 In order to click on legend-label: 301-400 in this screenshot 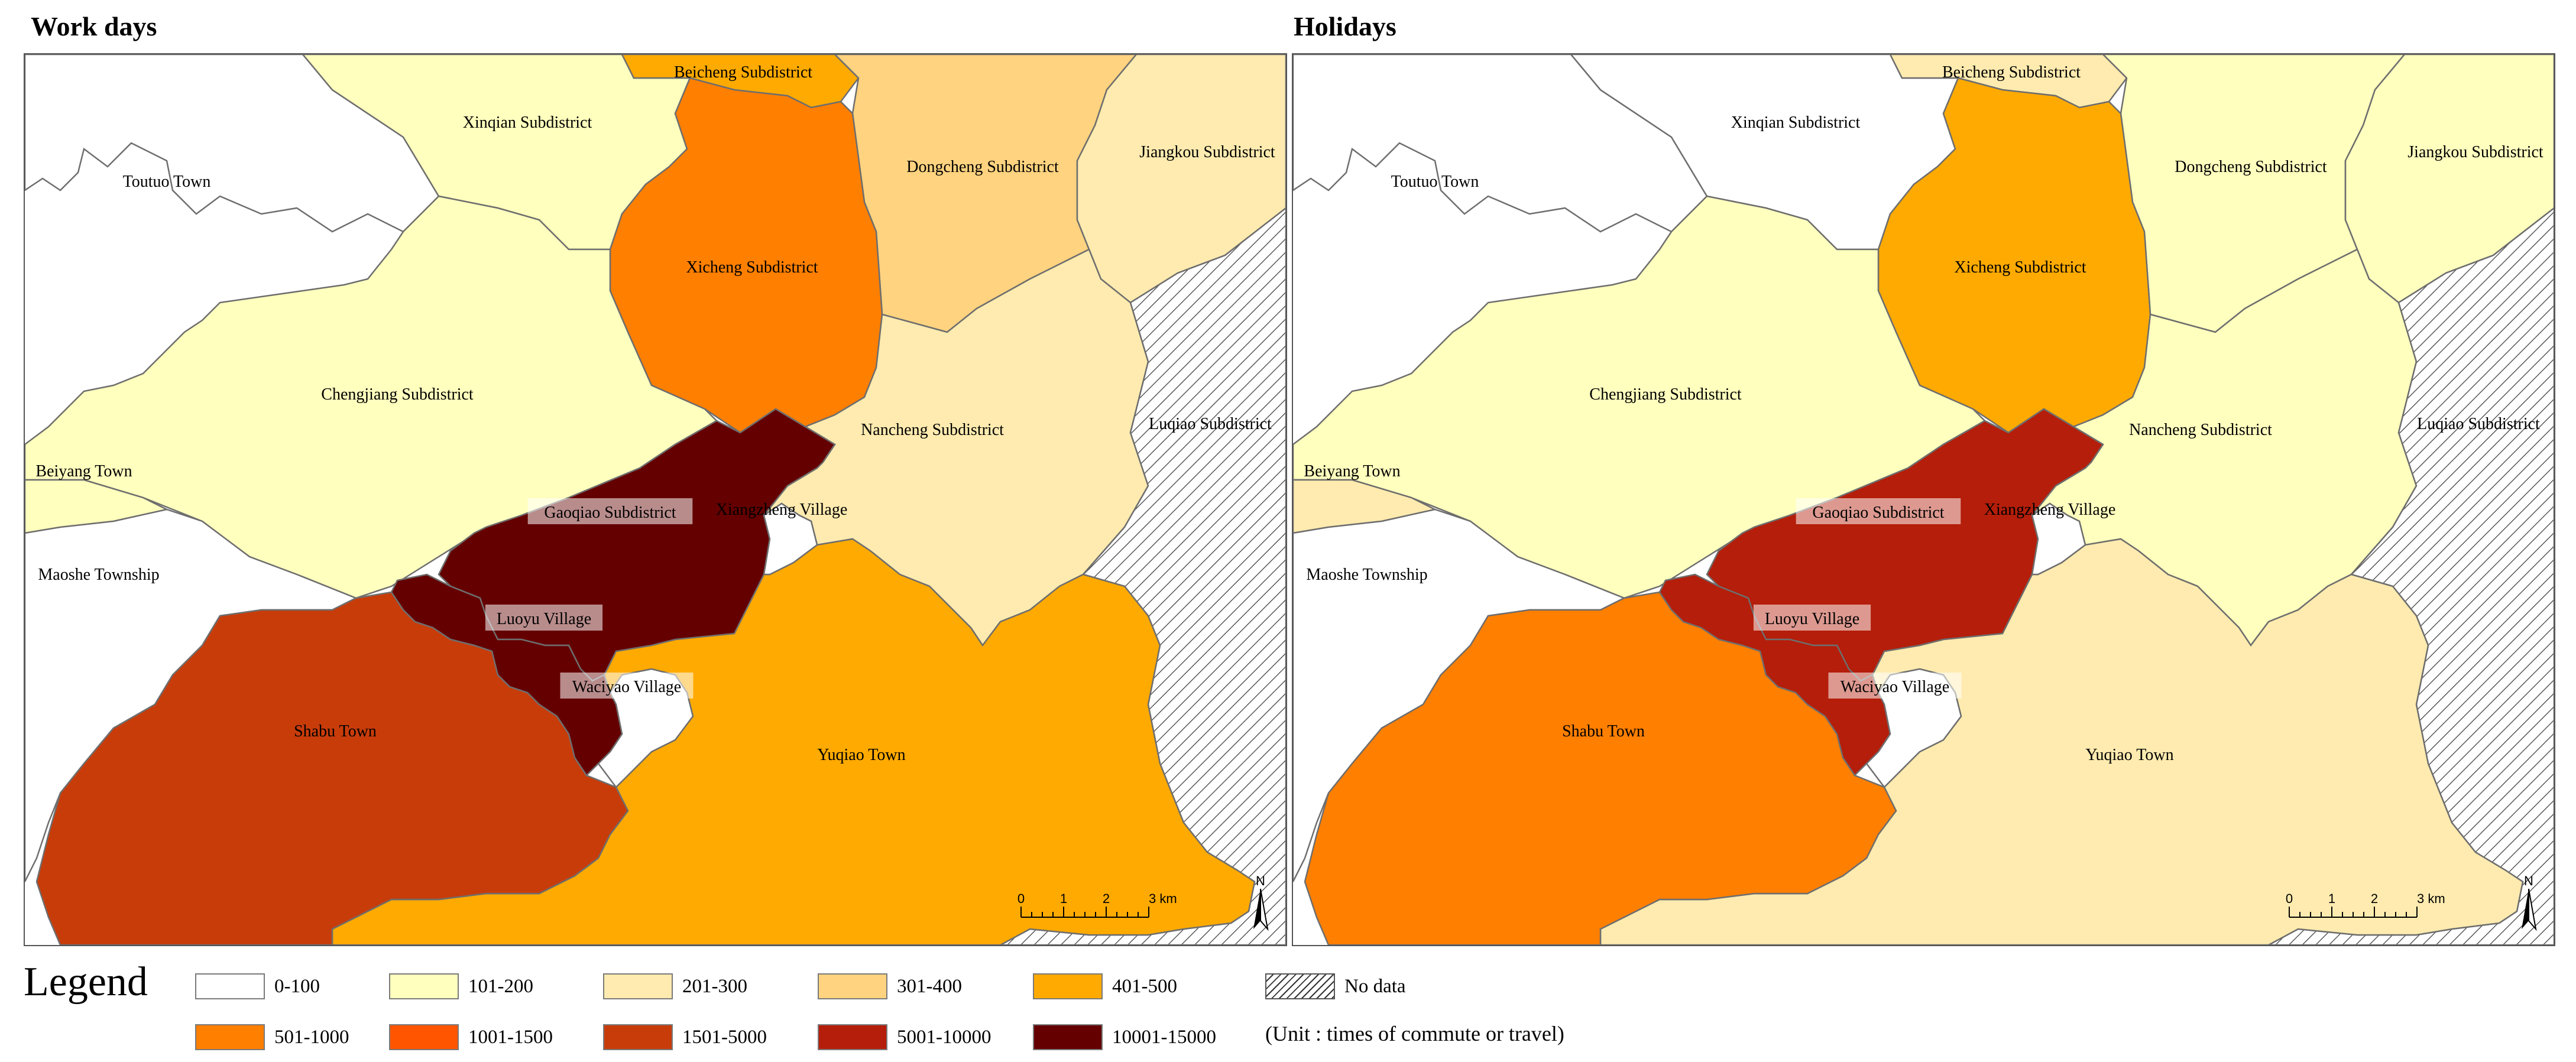, I will do `click(929, 986)`.